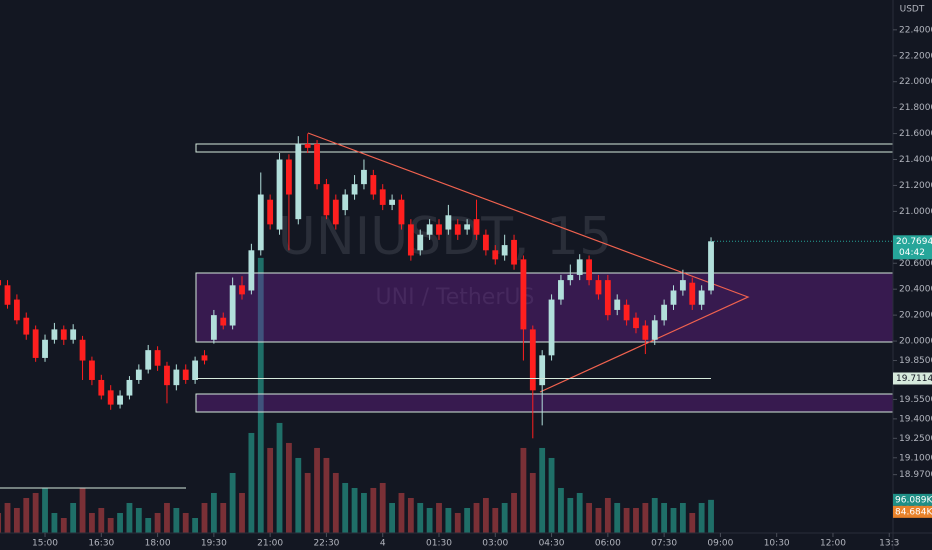 The image size is (932, 550). Describe the element at coordinates (439, 544) in the screenshot. I see `x-tick-label: 01:30` at that location.